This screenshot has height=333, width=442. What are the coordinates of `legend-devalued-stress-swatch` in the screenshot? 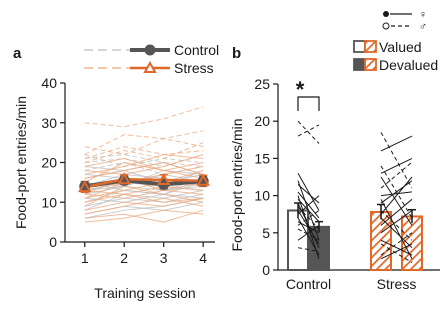 It's located at (370, 64).